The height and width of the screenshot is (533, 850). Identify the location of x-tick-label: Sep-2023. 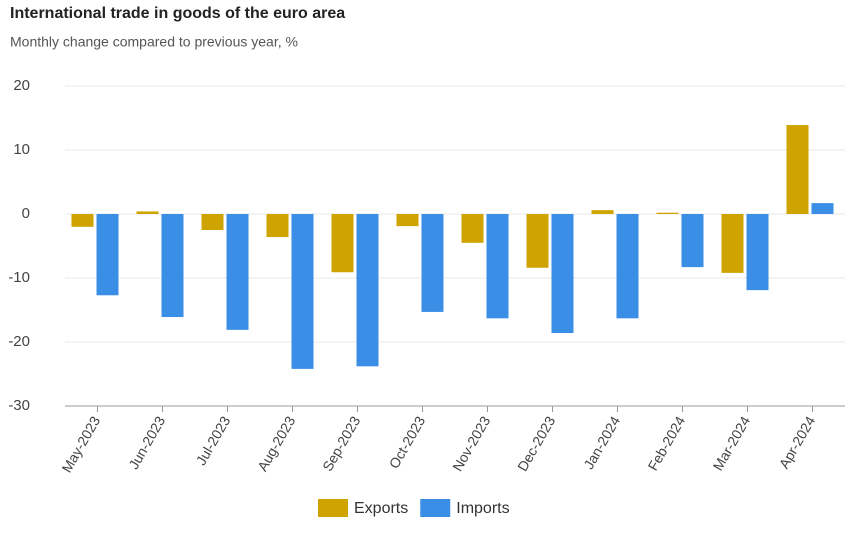
(341, 443).